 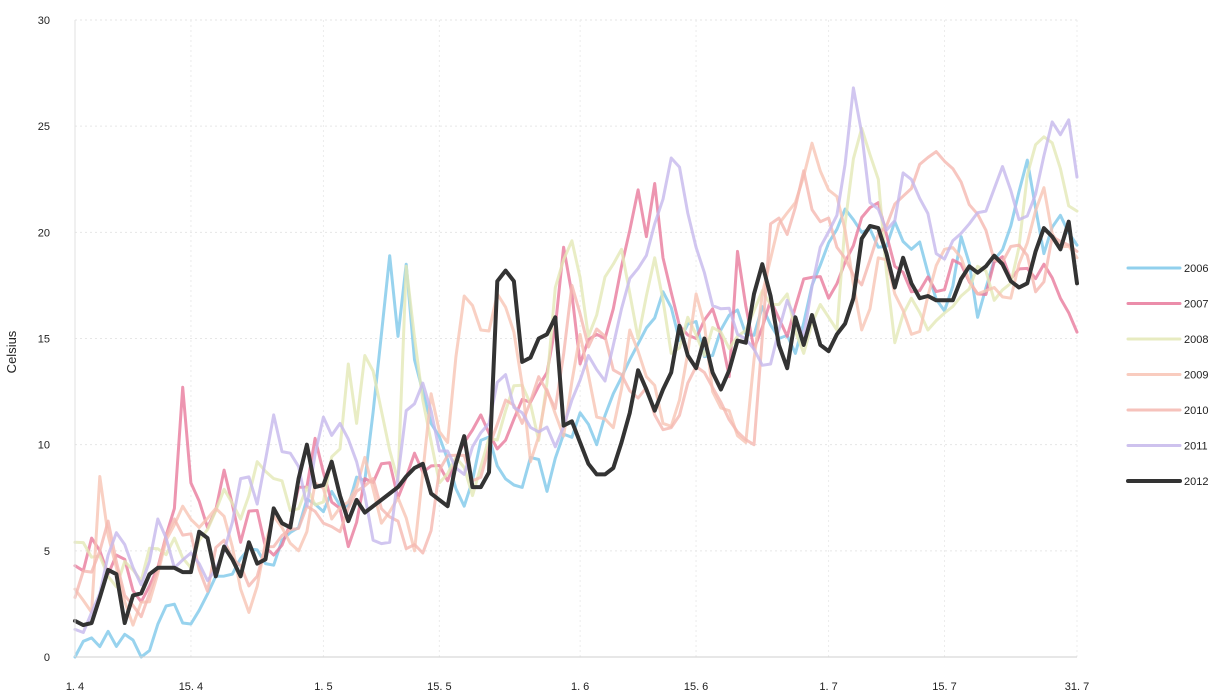 I want to click on y-axis-title: Celsius, so click(x=11, y=351).